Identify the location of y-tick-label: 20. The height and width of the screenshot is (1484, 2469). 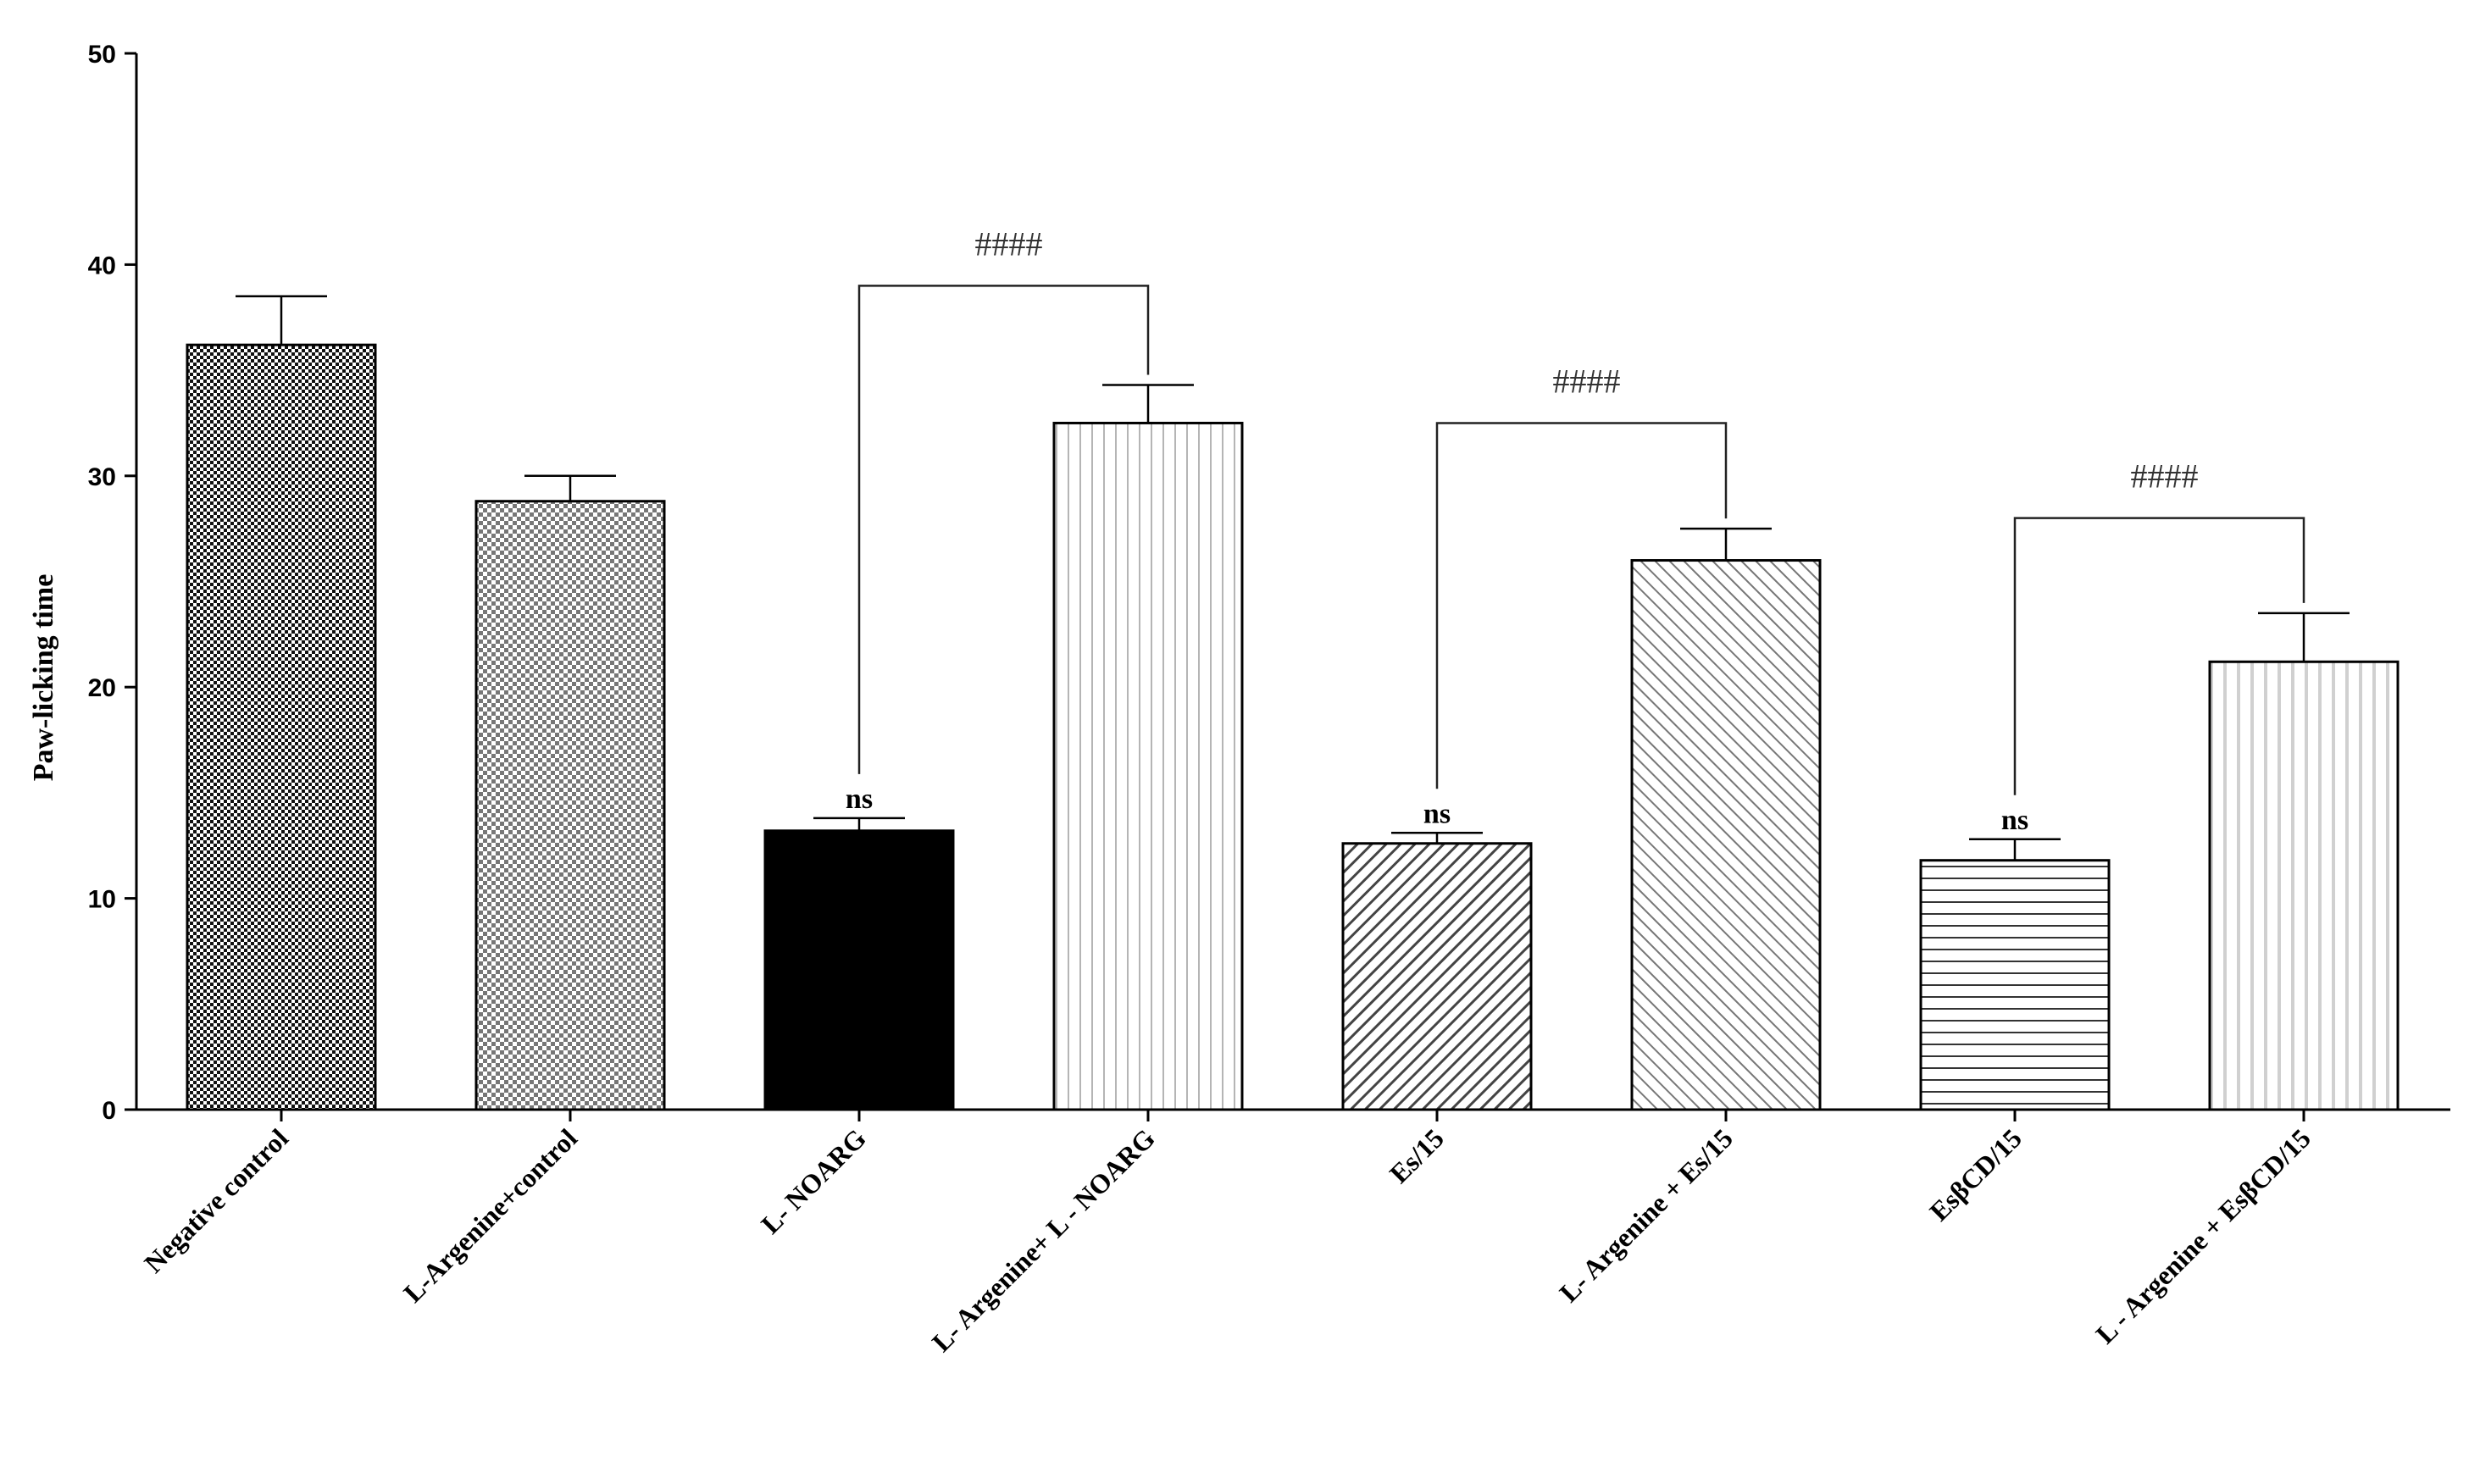
(102, 688).